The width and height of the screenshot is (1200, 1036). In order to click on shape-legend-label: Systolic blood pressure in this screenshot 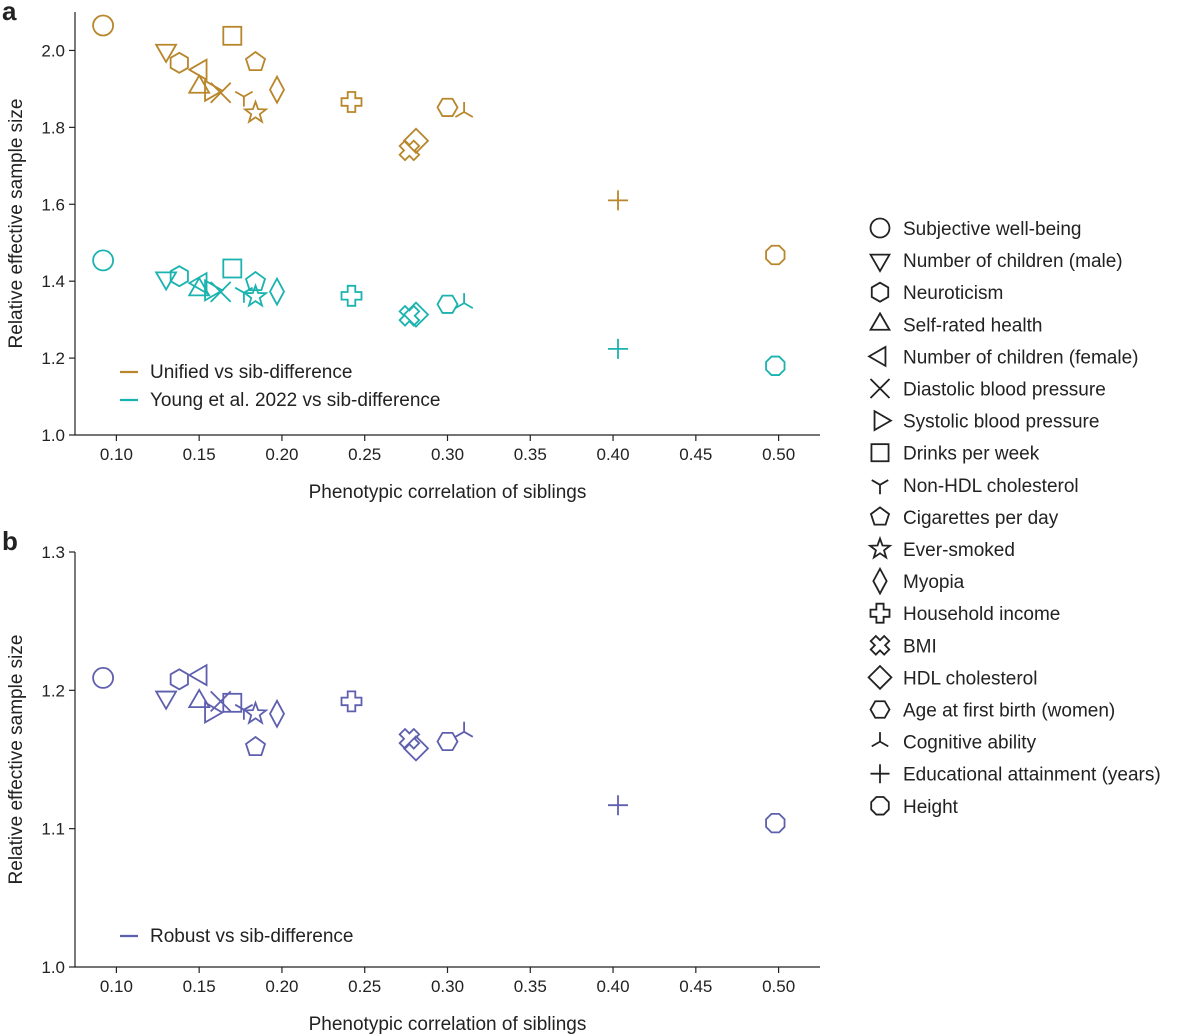, I will do `click(1001, 422)`.